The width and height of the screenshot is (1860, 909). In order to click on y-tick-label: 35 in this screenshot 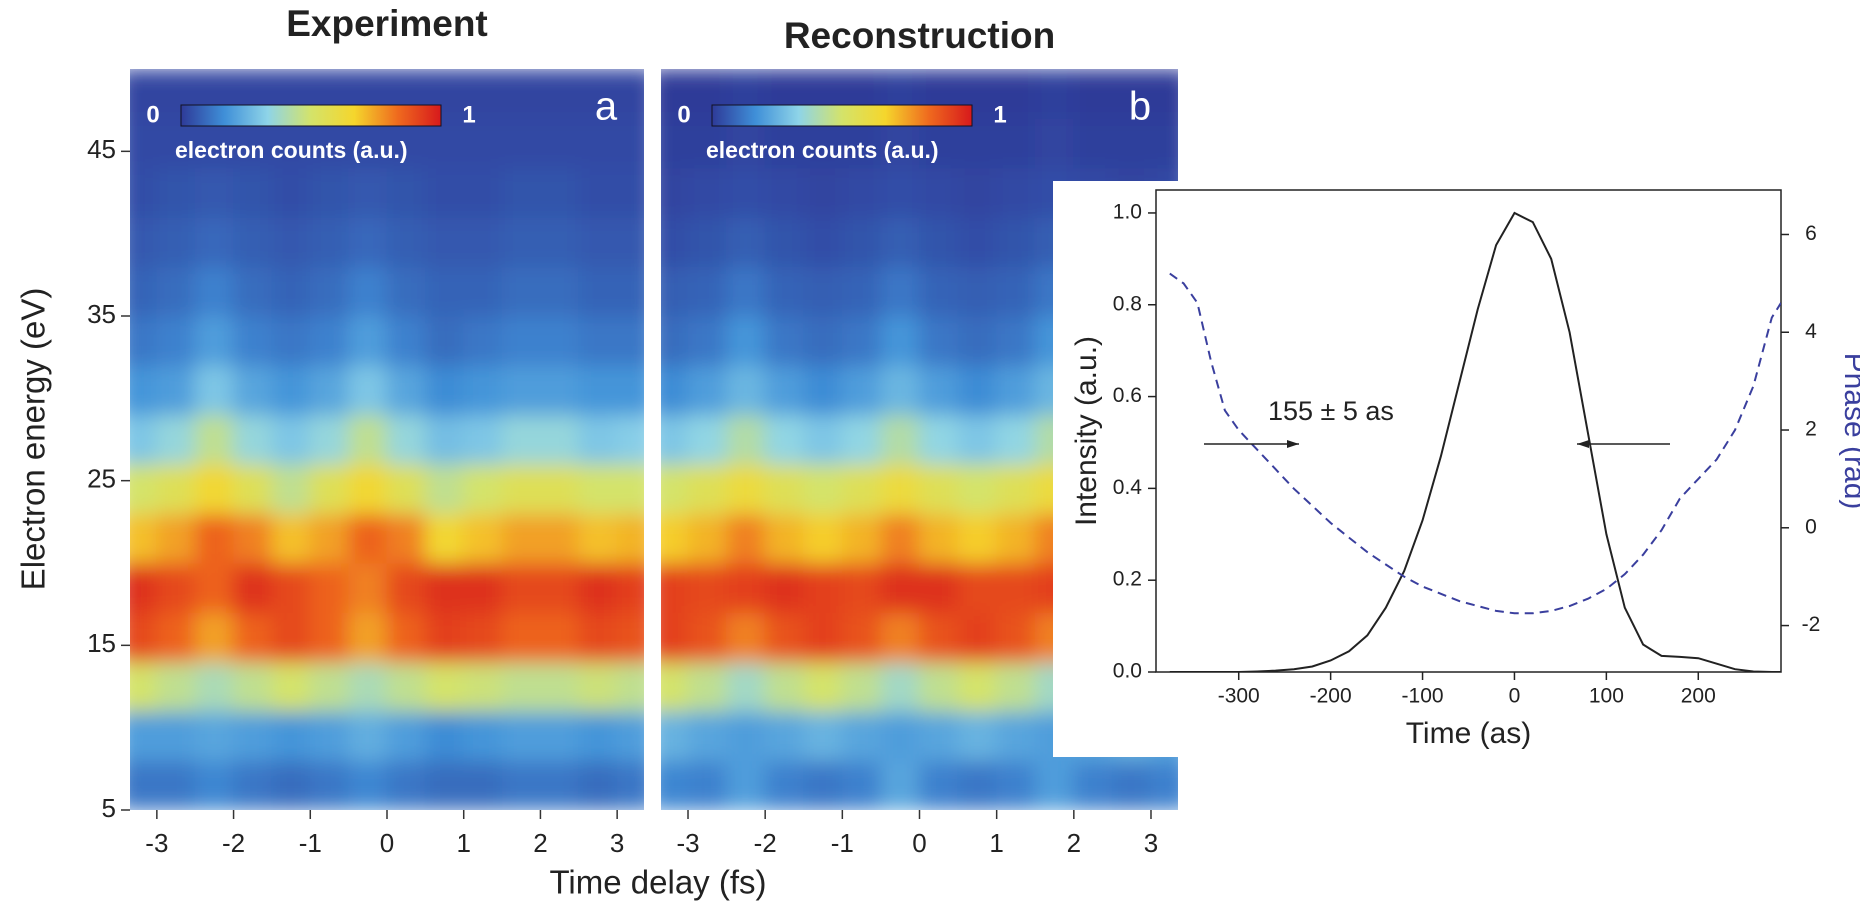, I will do `click(101, 314)`.